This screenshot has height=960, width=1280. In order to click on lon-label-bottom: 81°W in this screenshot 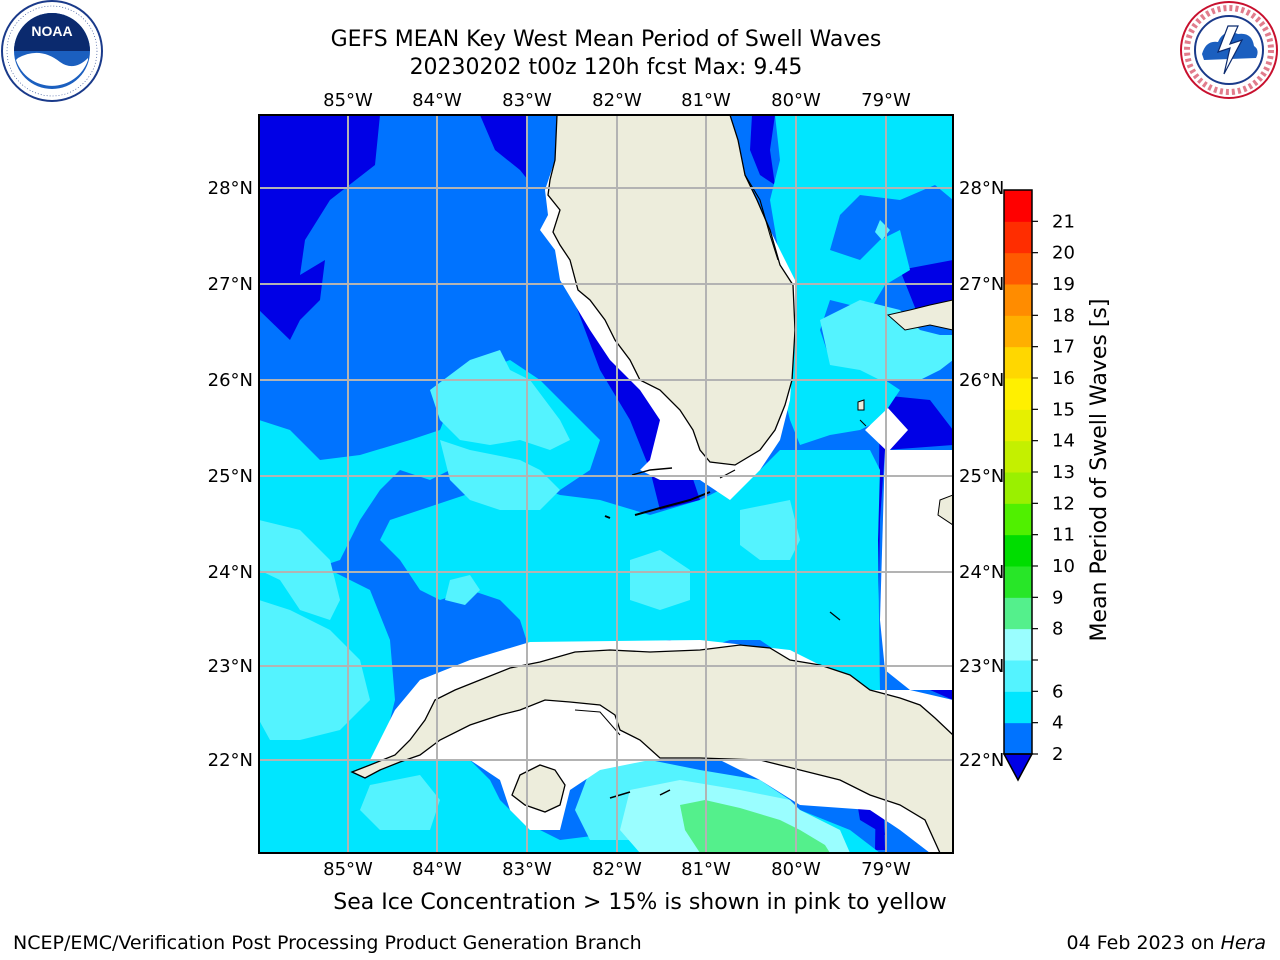, I will do `click(706, 869)`.